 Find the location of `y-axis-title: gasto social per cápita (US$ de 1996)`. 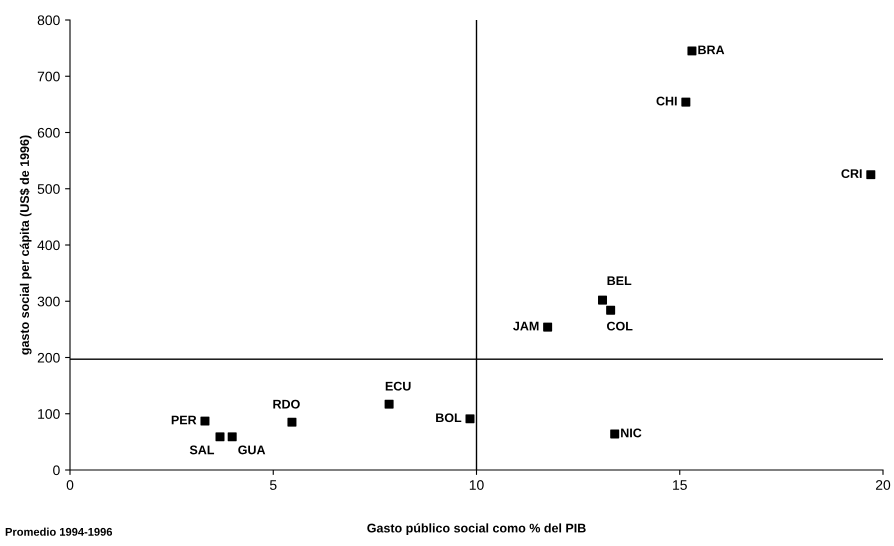

y-axis-title: gasto social per cápita (US$ de 1996) is located at coordinates (26, 245).